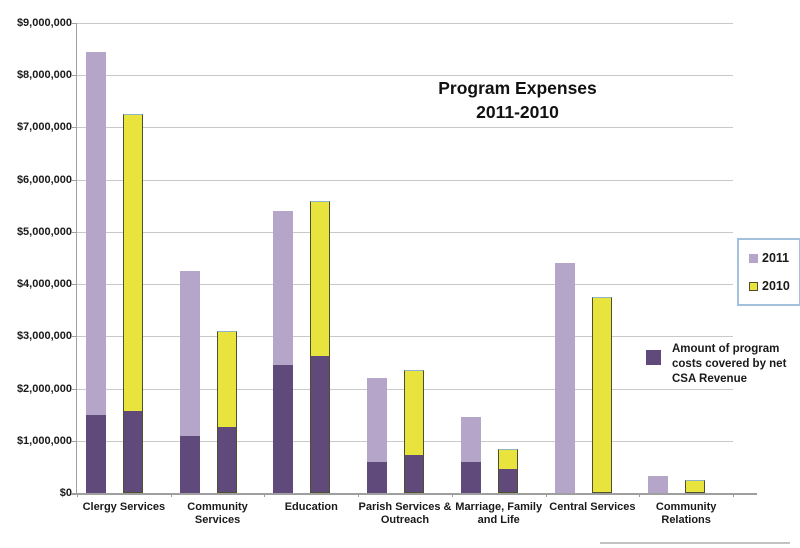 Image resolution: width=800 pixels, height=548 pixels. I want to click on x-axis-label: Community Services, so click(218, 514).